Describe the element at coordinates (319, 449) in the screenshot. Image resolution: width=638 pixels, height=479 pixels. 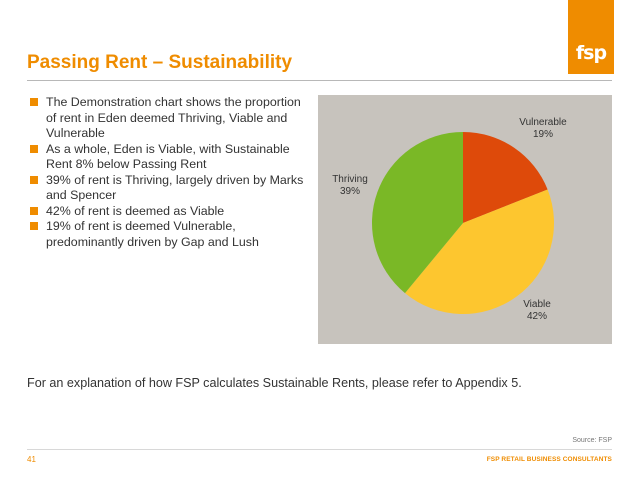
I see `footer-divider` at that location.